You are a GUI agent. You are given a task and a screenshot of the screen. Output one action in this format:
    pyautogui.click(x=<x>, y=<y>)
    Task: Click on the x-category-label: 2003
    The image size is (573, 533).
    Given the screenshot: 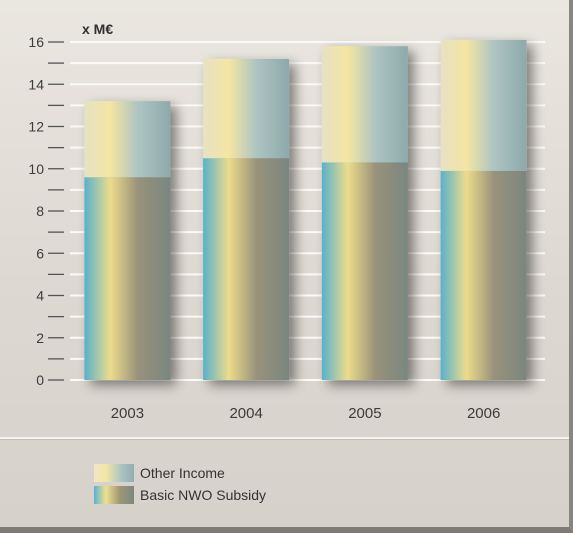 What is the action you would take?
    pyautogui.click(x=127, y=413)
    